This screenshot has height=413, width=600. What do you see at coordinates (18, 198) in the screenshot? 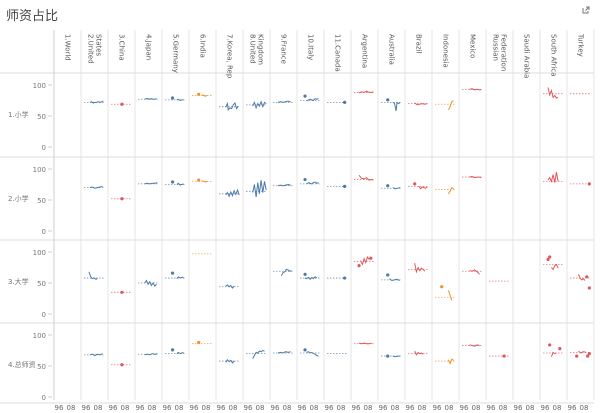
I see `row-label: 2.小学` at bounding box center [18, 198].